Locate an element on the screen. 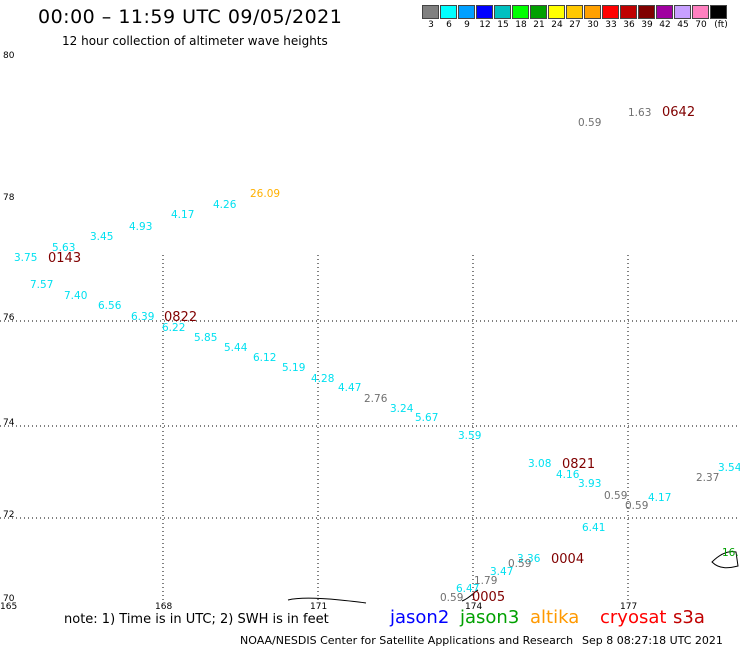  color-scale-label: 30 is located at coordinates (593, 25).